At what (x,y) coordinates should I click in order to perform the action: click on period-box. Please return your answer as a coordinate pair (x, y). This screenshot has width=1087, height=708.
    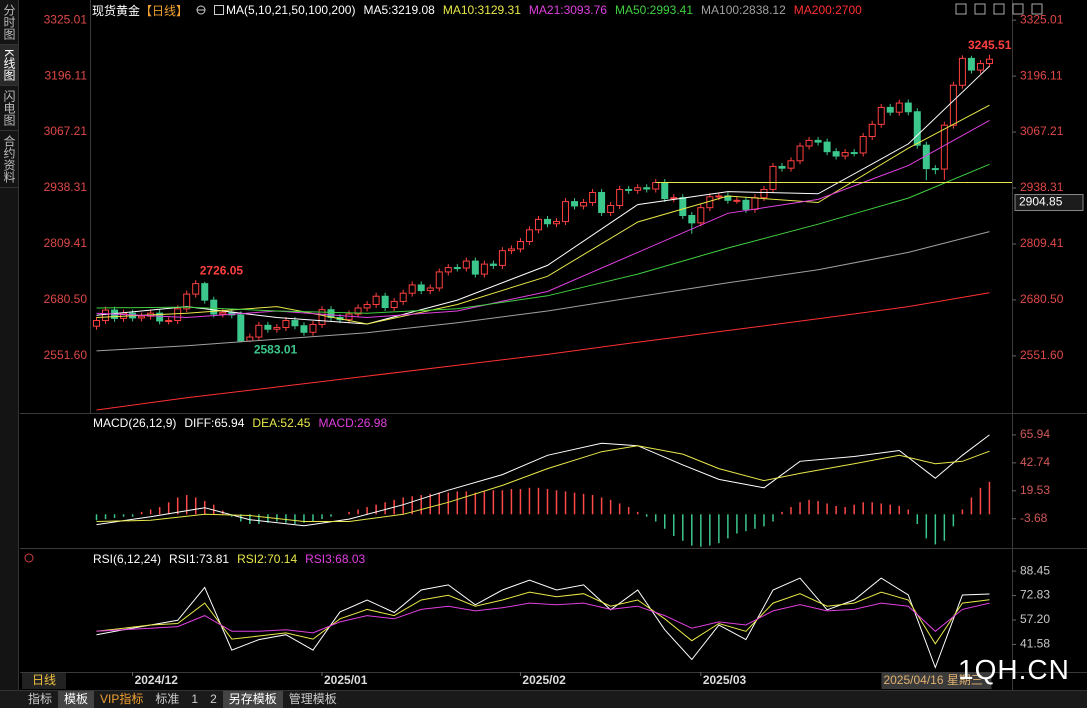
    Looking at the image, I should click on (44, 681).